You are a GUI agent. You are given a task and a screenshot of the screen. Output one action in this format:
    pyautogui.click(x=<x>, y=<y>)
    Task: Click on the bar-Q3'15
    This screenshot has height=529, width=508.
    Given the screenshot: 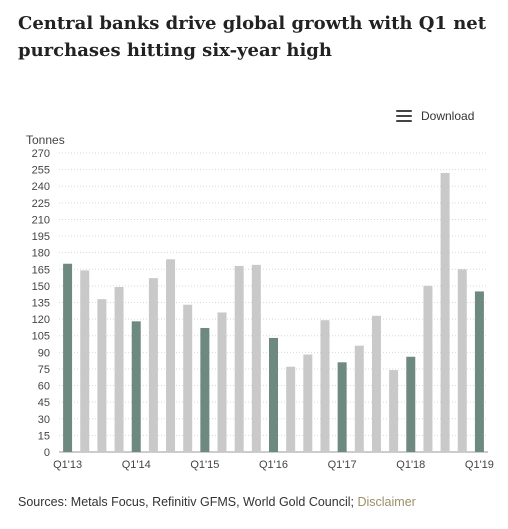 What is the action you would take?
    pyautogui.click(x=239, y=358)
    